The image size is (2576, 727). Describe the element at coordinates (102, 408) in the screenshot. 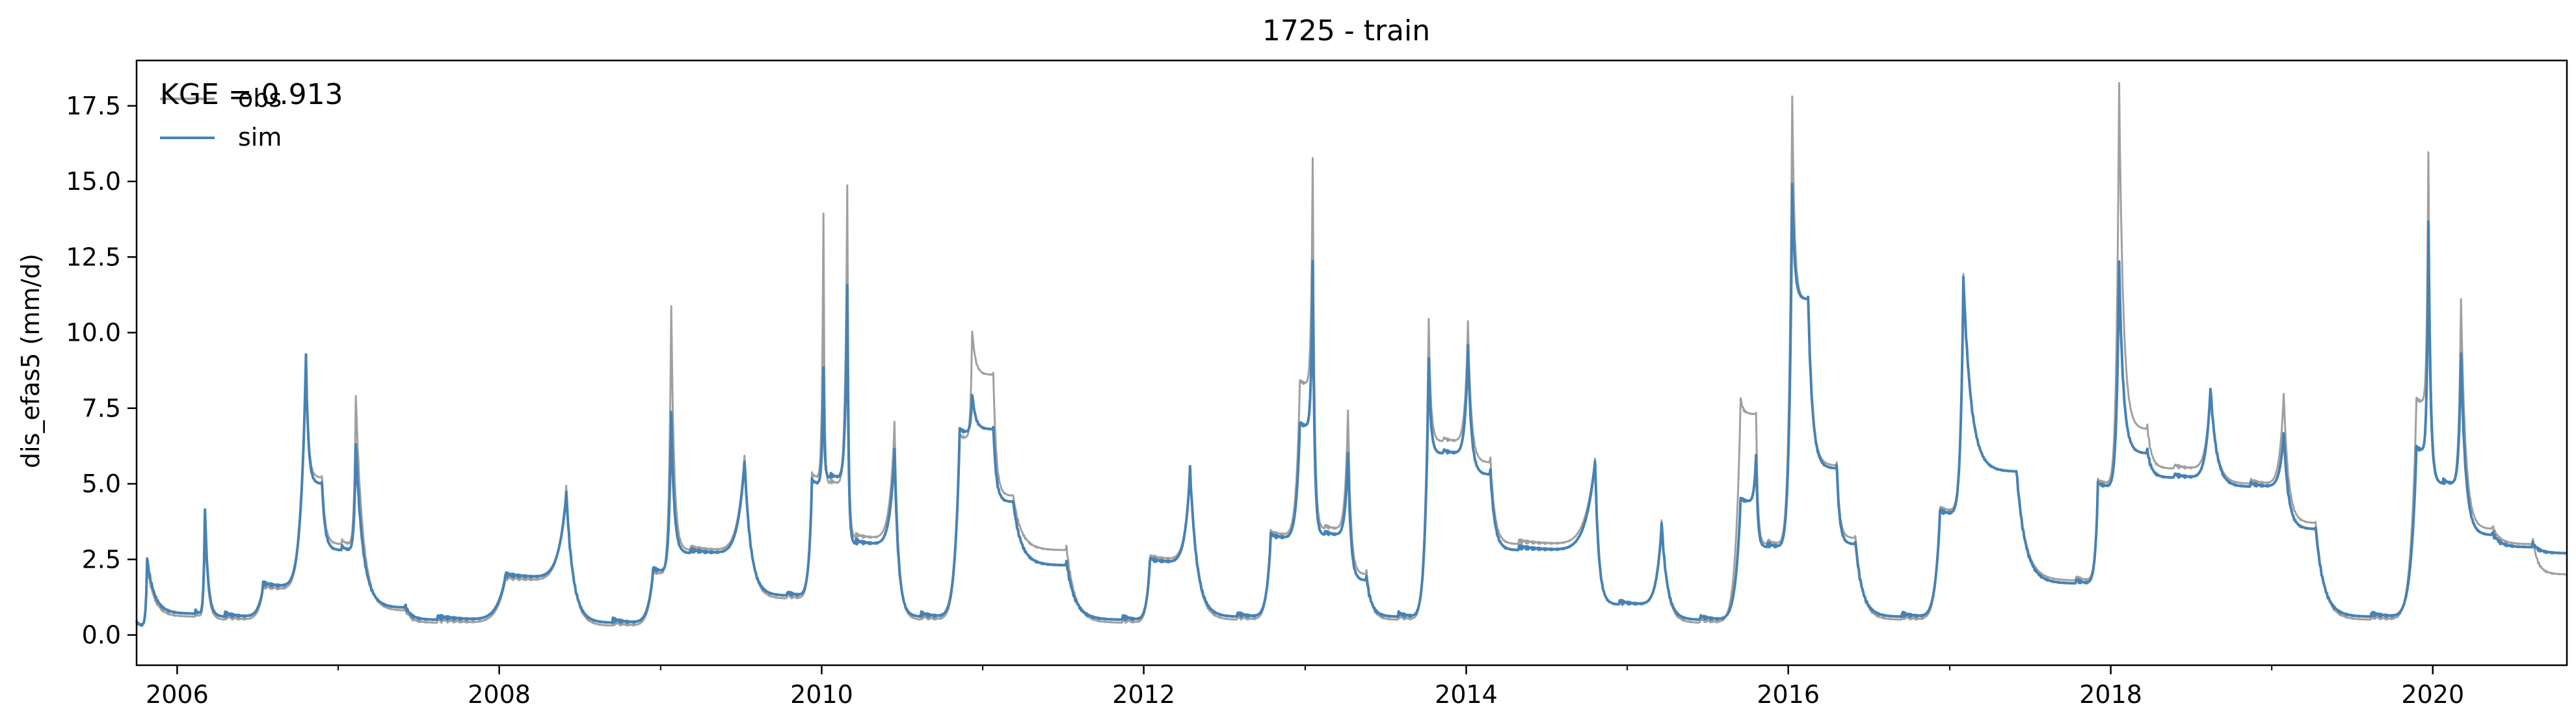

I see `y-tick-label: 7.5` at that location.